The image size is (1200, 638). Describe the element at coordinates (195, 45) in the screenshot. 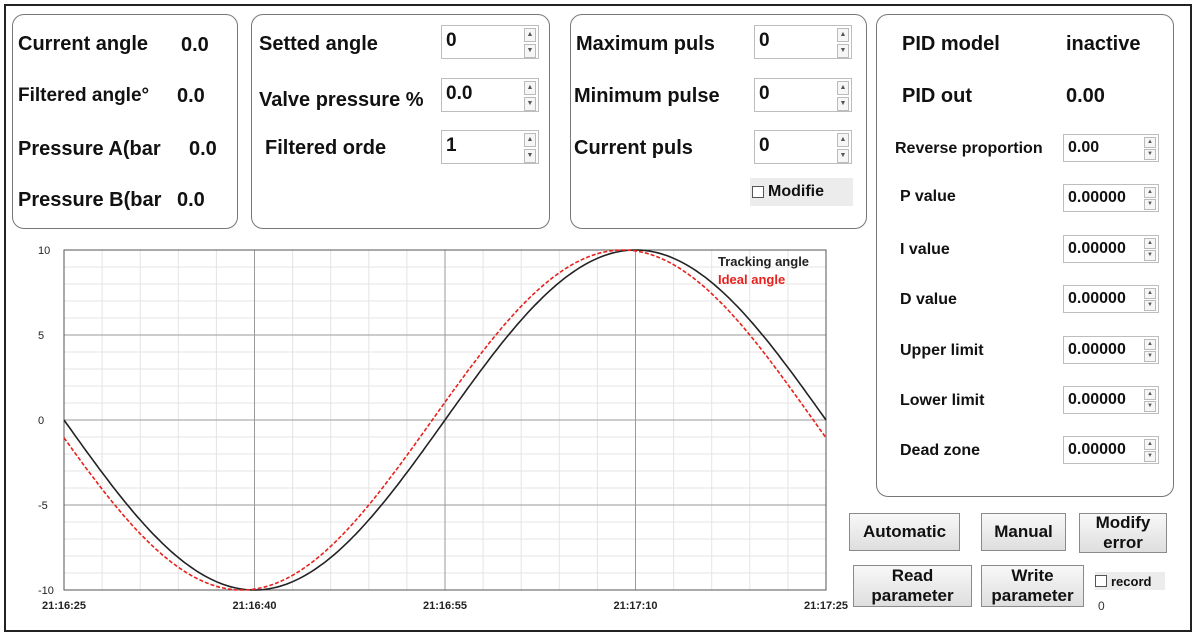

I see `current-angle-value: 0.0` at that location.